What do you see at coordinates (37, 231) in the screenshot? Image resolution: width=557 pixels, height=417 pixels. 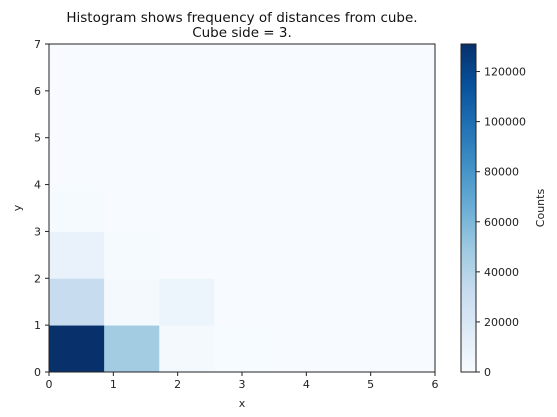 I see `y-tick-label: 3` at bounding box center [37, 231].